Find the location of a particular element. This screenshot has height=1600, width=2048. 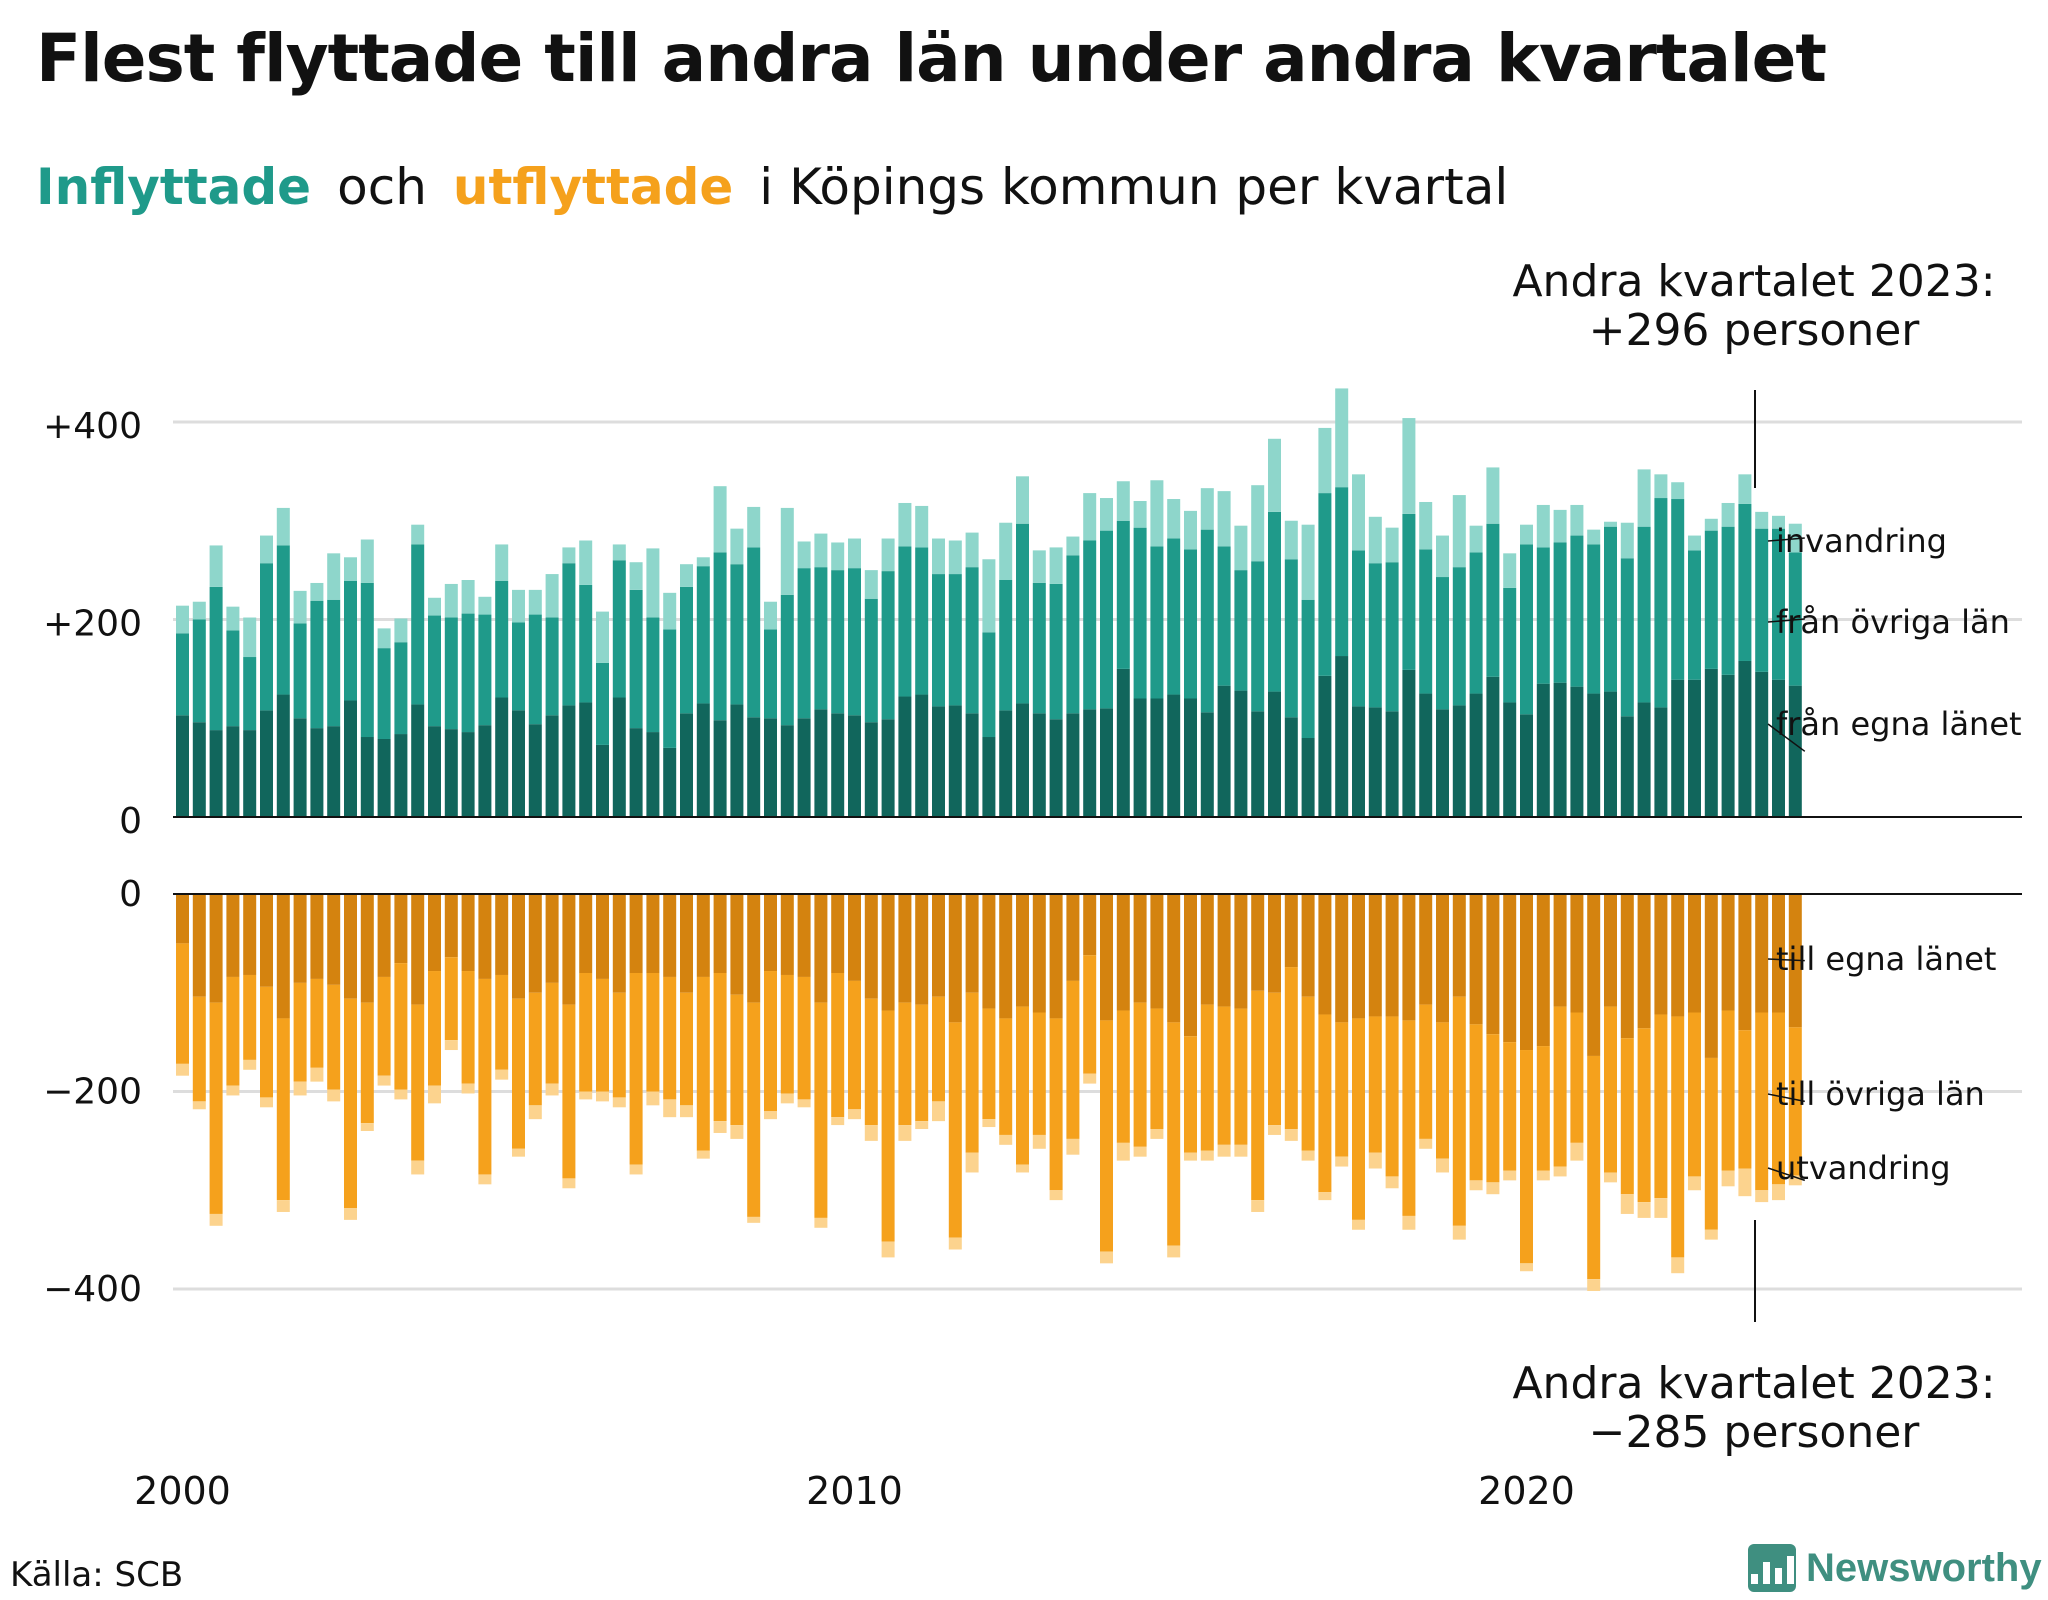

subtitle-rest: i Köpings kommun per kvartal is located at coordinates (1134, 187).